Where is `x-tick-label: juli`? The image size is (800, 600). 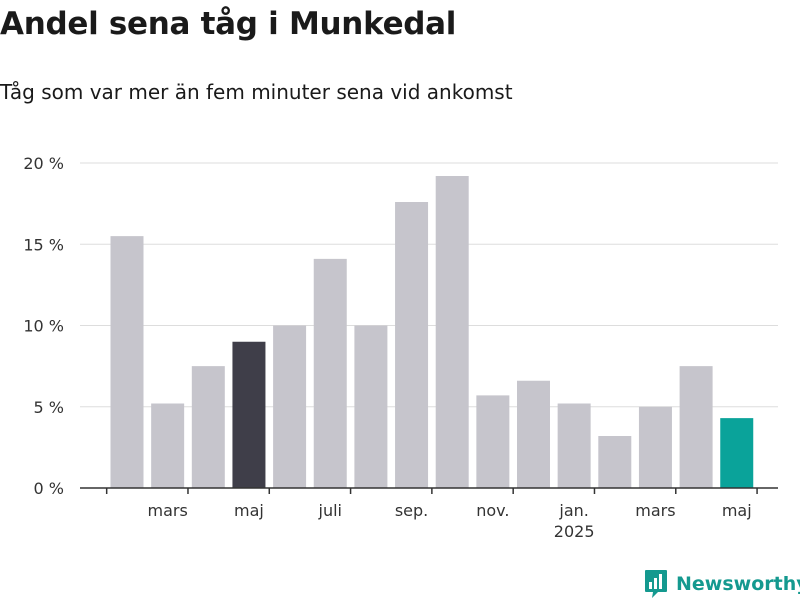 x-tick-label: juli is located at coordinates (330, 510).